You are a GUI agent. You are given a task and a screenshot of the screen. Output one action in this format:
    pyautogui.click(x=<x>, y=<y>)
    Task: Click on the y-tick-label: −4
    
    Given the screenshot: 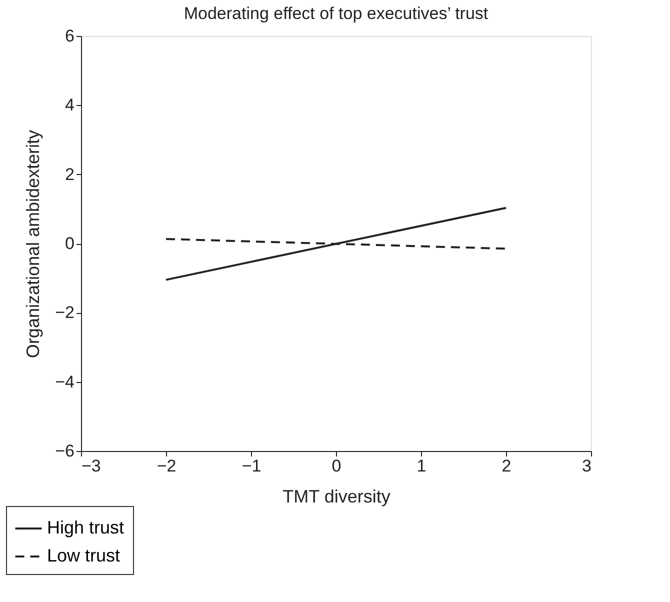 What is the action you would take?
    pyautogui.click(x=64, y=382)
    